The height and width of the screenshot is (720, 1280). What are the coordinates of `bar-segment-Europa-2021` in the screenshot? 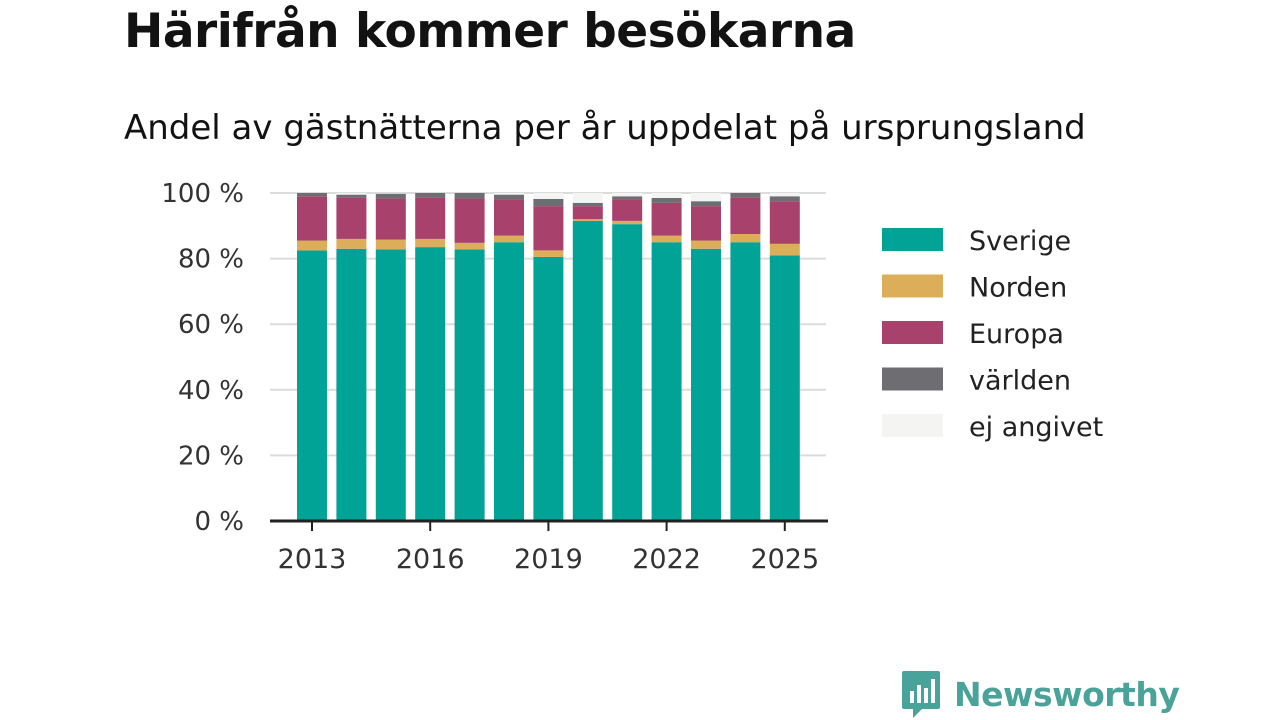 It's located at (627, 210).